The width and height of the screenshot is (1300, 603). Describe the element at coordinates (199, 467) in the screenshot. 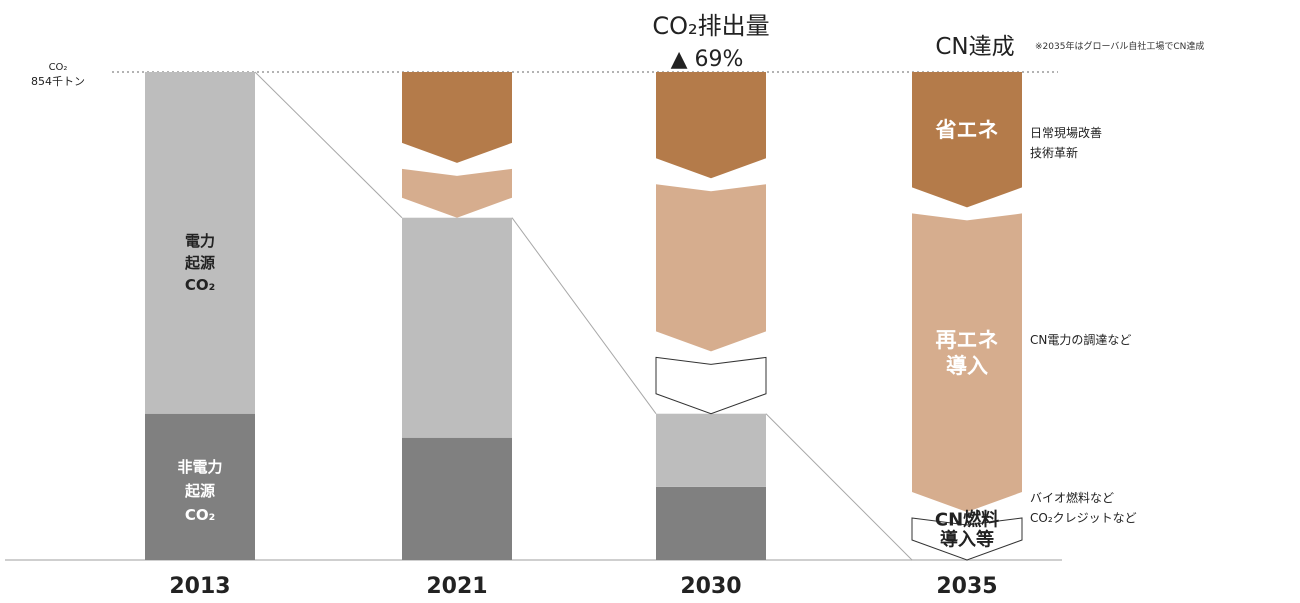

I see `bar-label-non-electric-1: 非電力` at that location.